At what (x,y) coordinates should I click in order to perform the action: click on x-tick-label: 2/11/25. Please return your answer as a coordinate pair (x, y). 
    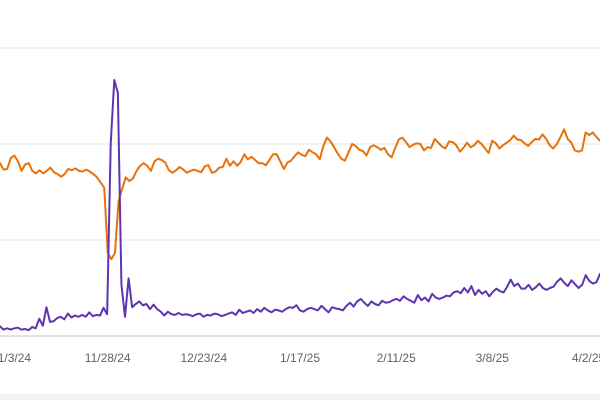
    Looking at the image, I should click on (396, 358).